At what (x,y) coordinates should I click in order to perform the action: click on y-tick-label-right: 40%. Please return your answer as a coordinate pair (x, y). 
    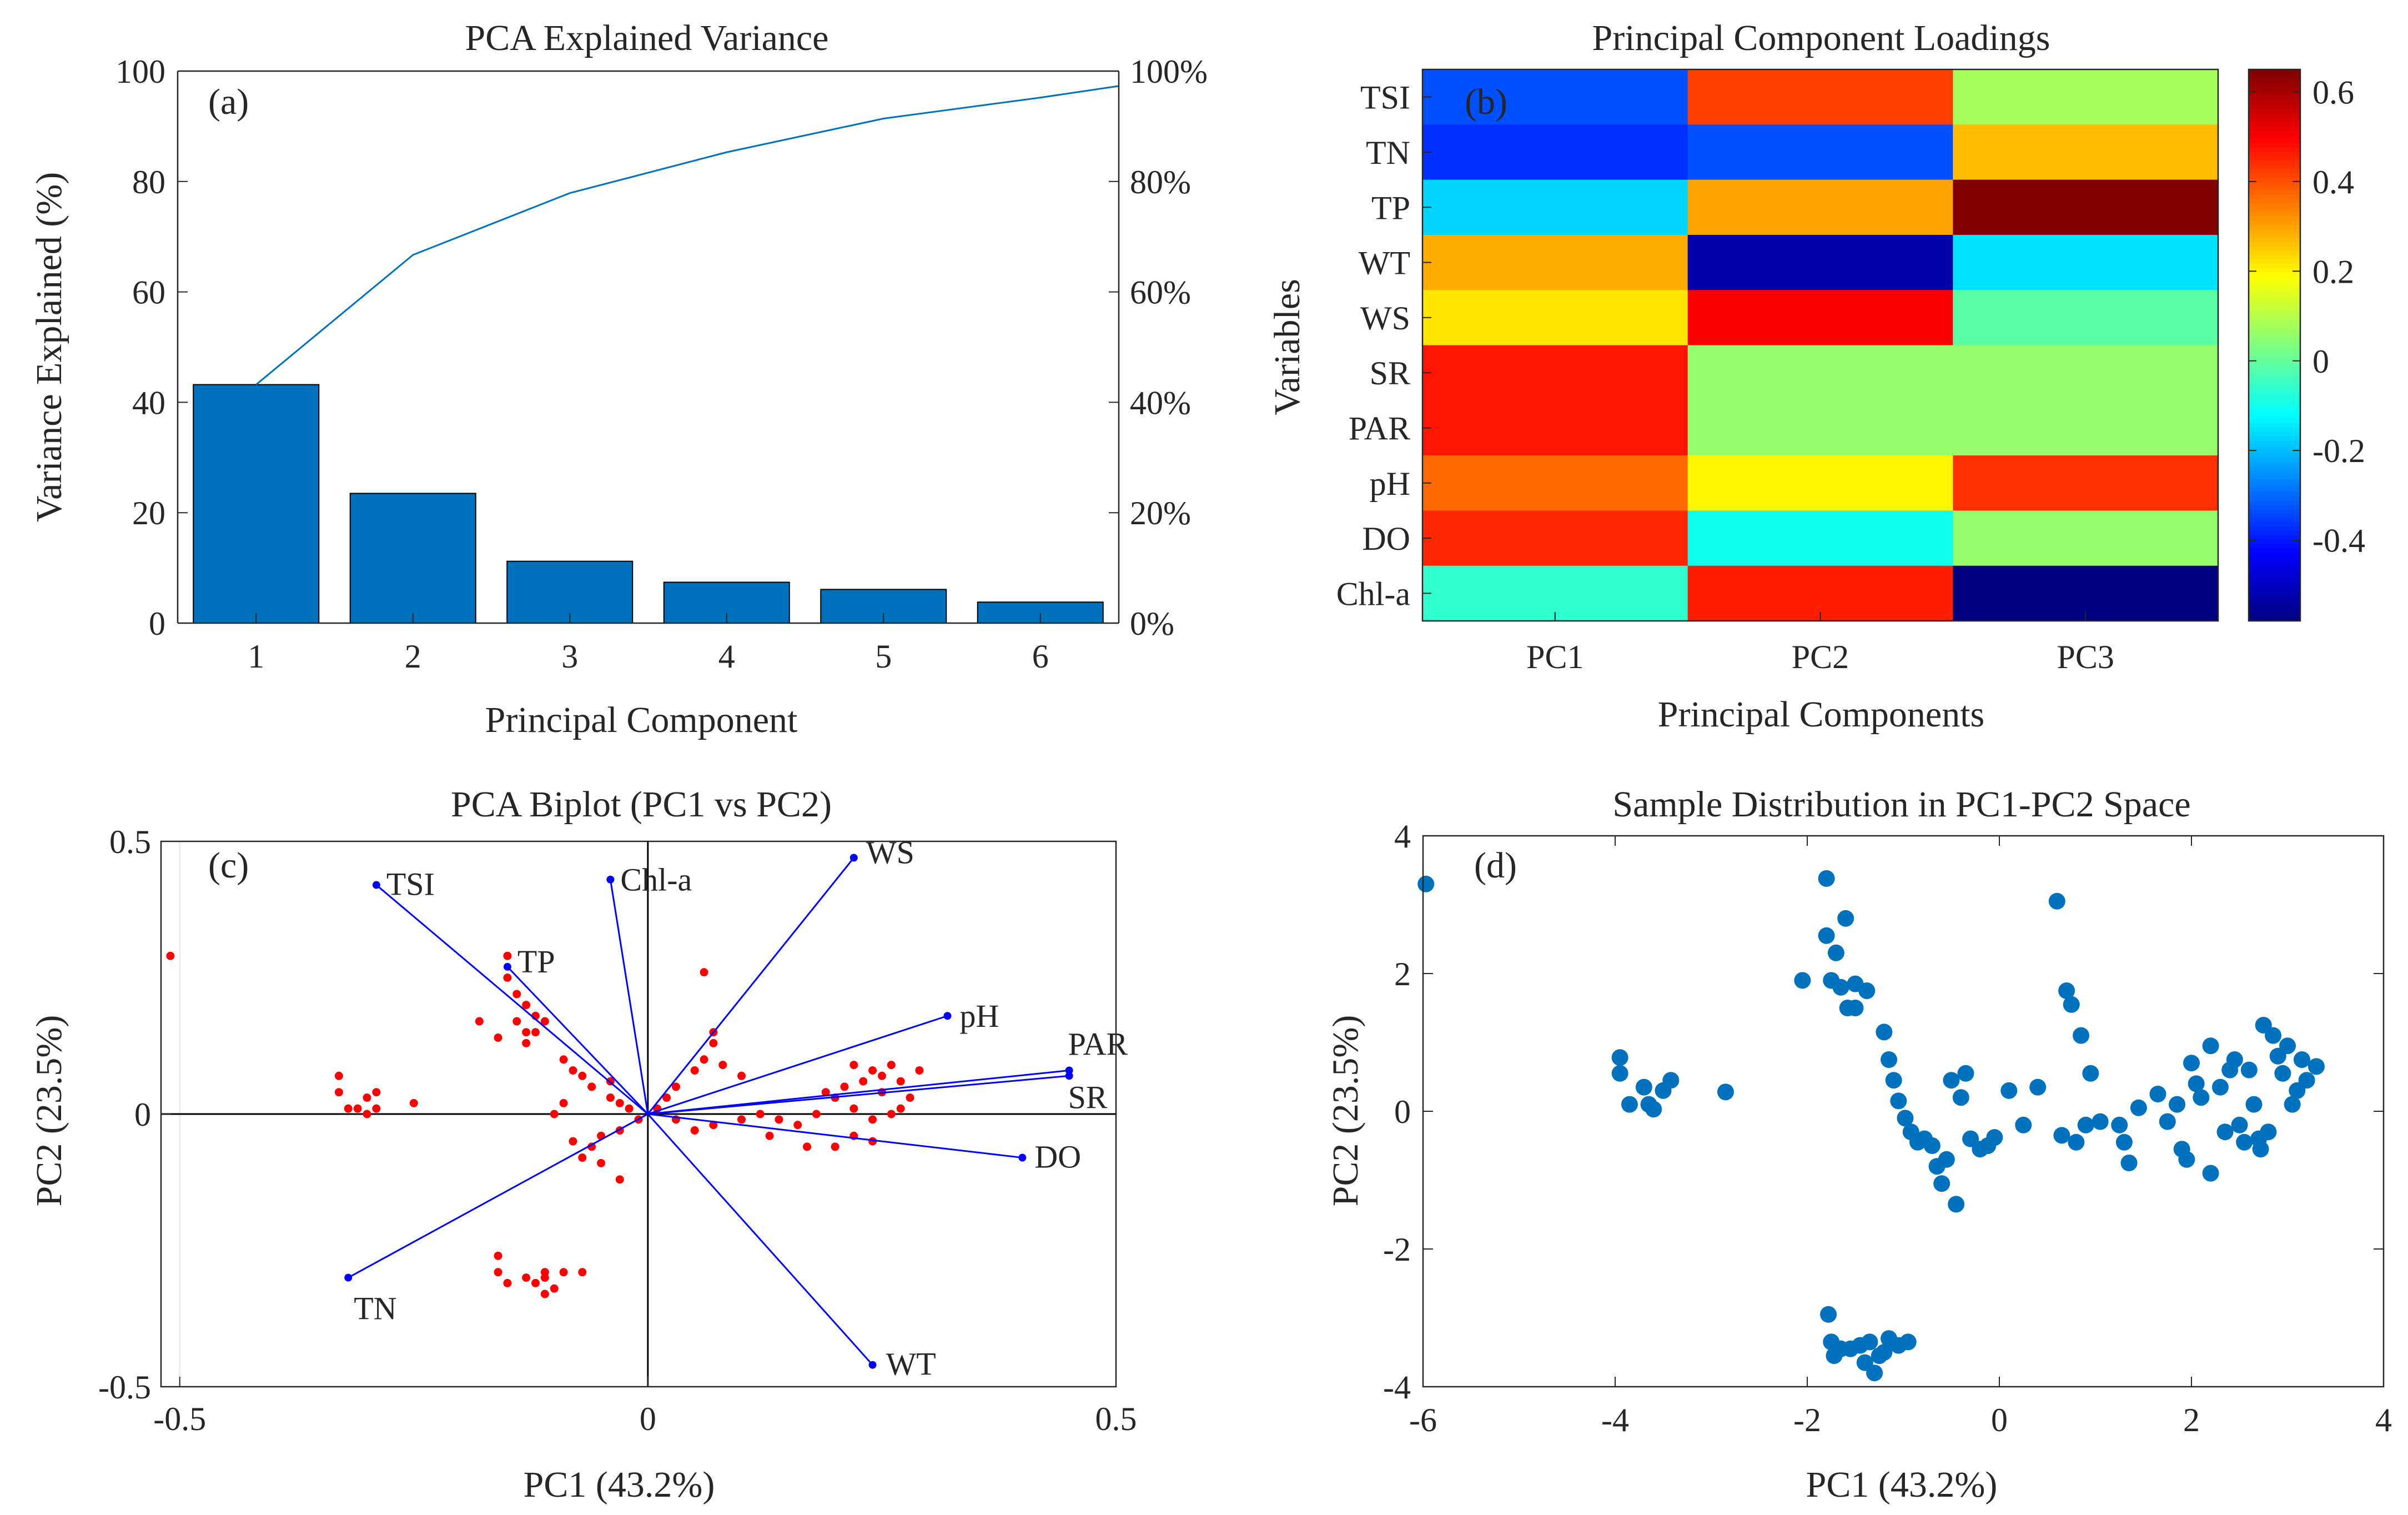
    Looking at the image, I should click on (1160, 402).